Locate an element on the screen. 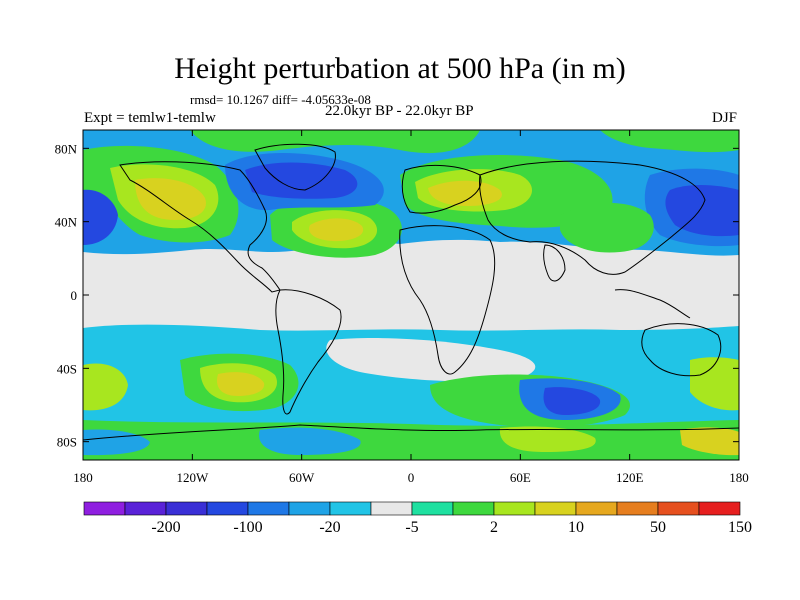  arctic-positive-east is located at coordinates (669, 141).